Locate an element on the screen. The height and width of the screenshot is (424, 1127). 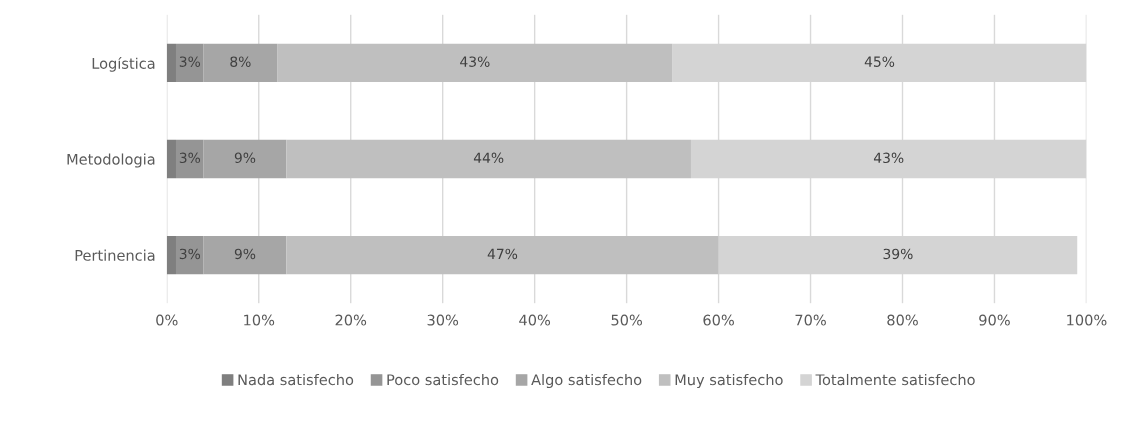
y-tick-label: Pertinencia is located at coordinates (115, 255).